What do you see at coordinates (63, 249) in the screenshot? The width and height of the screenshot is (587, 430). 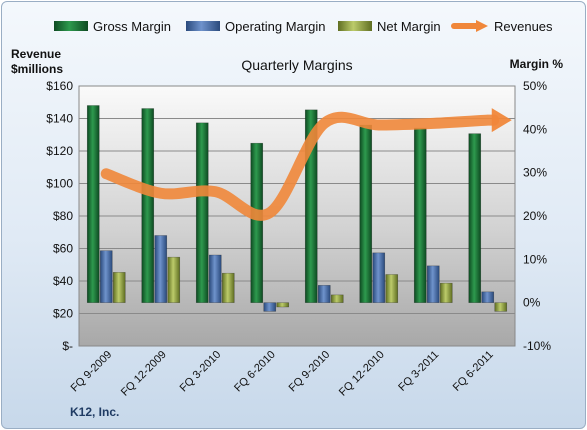 I see `left-tick-label: $60` at bounding box center [63, 249].